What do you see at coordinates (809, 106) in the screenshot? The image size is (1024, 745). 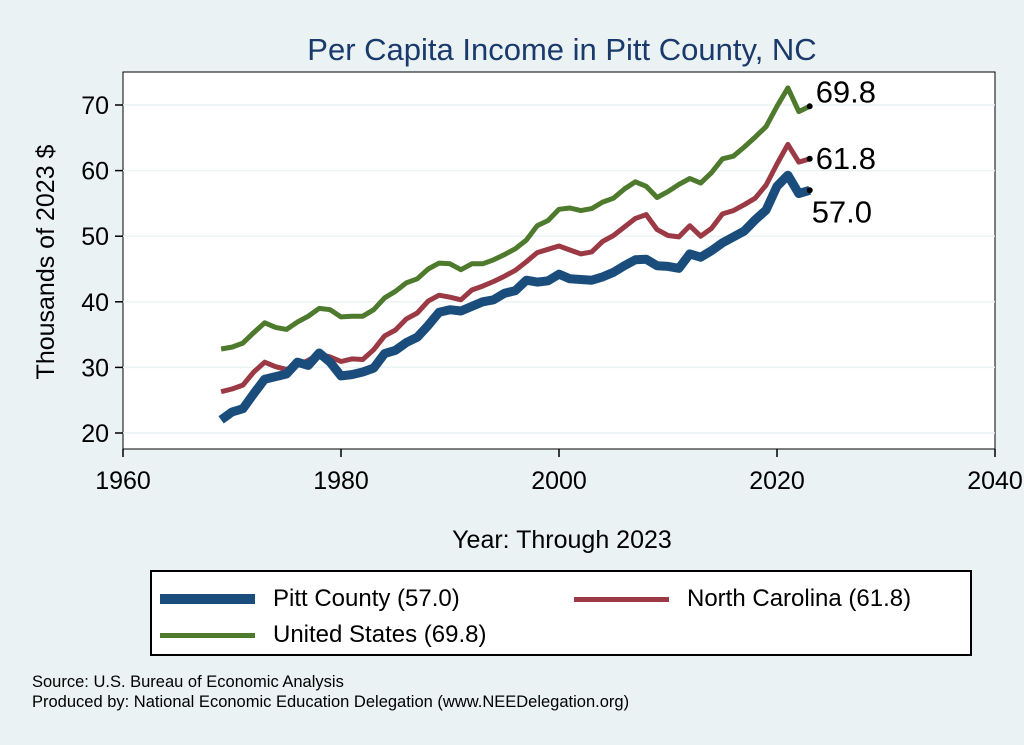 I see `end-point-united-states` at bounding box center [809, 106].